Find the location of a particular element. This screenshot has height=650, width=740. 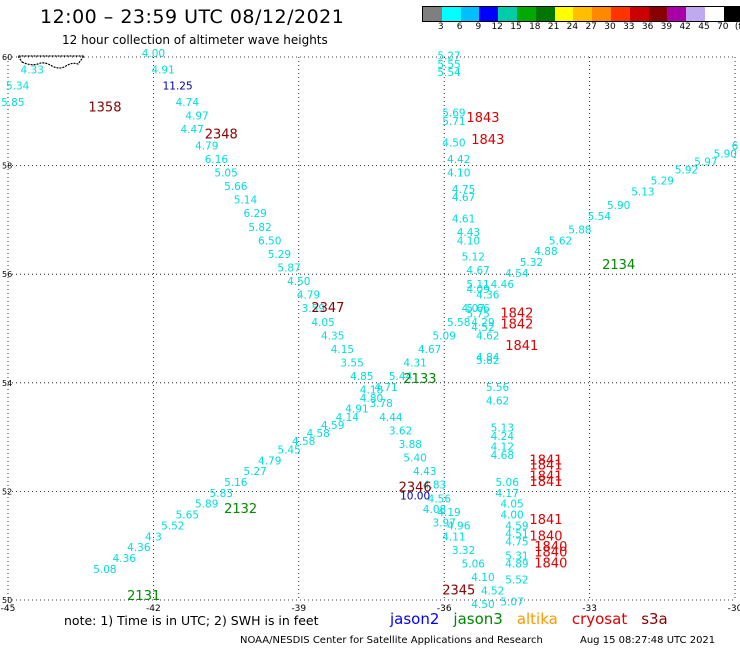

swh-data-label: 4.44 is located at coordinates (391, 418).